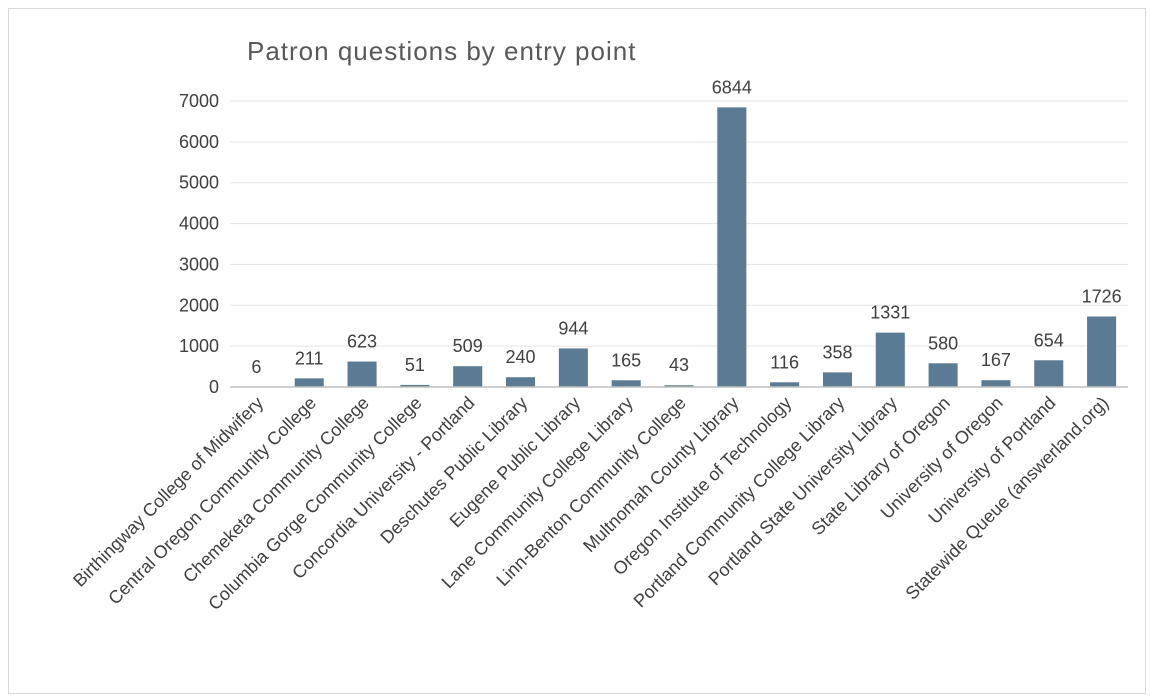  I want to click on y-tick-label: 5000, so click(199, 183).